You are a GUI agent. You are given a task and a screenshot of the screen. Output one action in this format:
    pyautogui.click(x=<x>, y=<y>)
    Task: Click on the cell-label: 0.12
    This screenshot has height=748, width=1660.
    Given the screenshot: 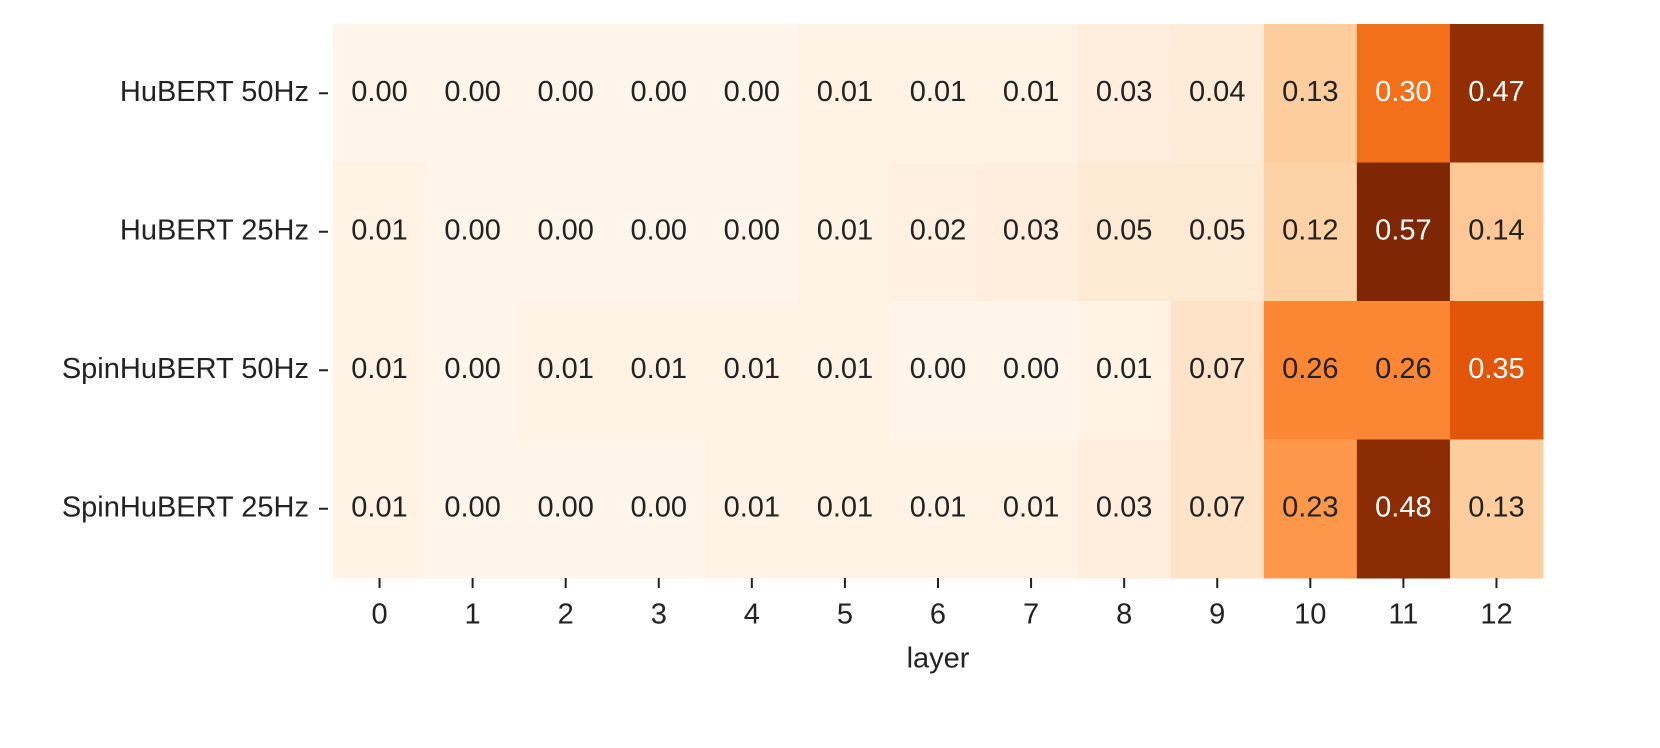 What is the action you would take?
    pyautogui.click(x=1310, y=230)
    